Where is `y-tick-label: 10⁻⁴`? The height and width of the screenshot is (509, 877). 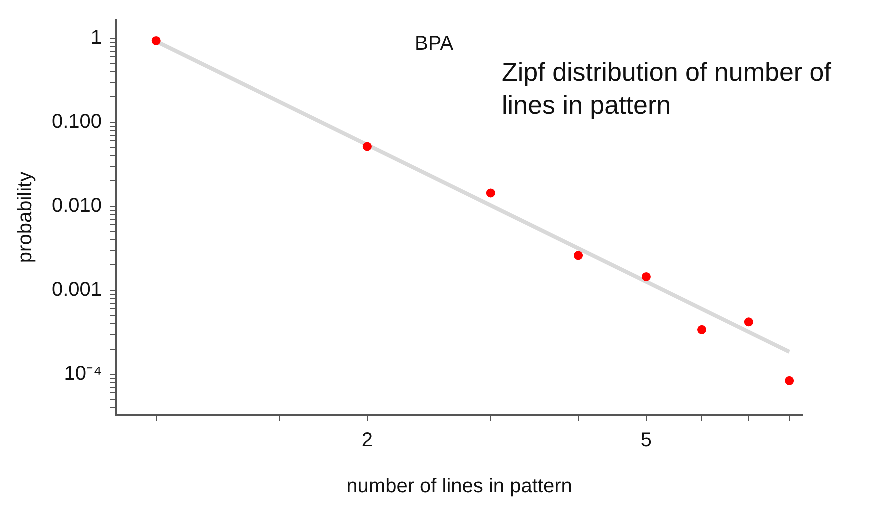
y-tick-label: 10⁻⁴ is located at coordinates (83, 374).